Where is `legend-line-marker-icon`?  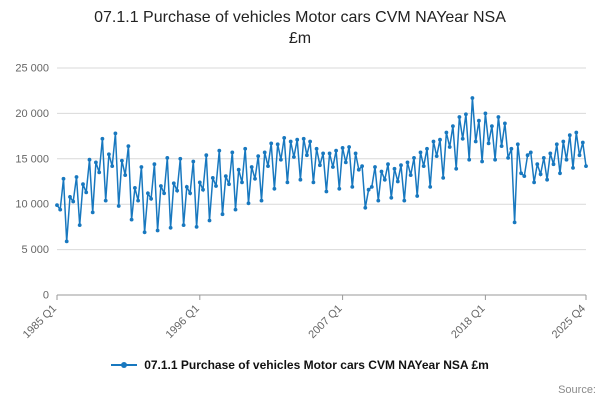 legend-line-marker-icon is located at coordinates (124, 364).